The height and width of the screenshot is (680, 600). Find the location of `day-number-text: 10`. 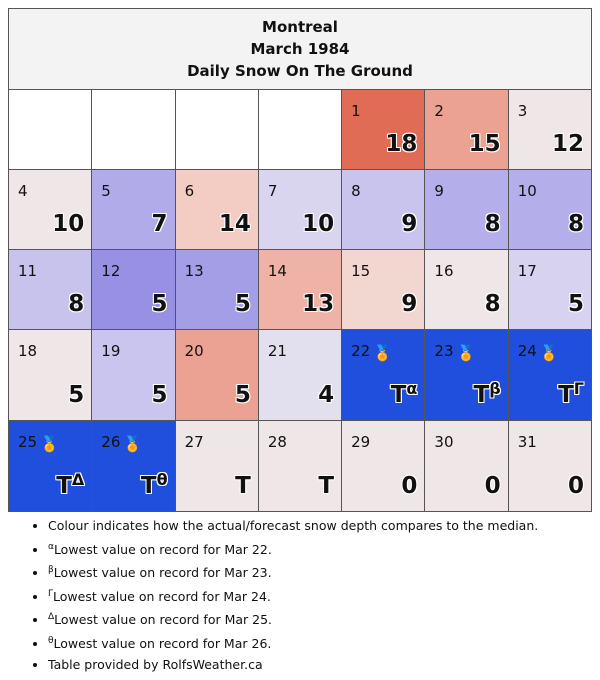

day-number-text: 10 is located at coordinates (527, 191).